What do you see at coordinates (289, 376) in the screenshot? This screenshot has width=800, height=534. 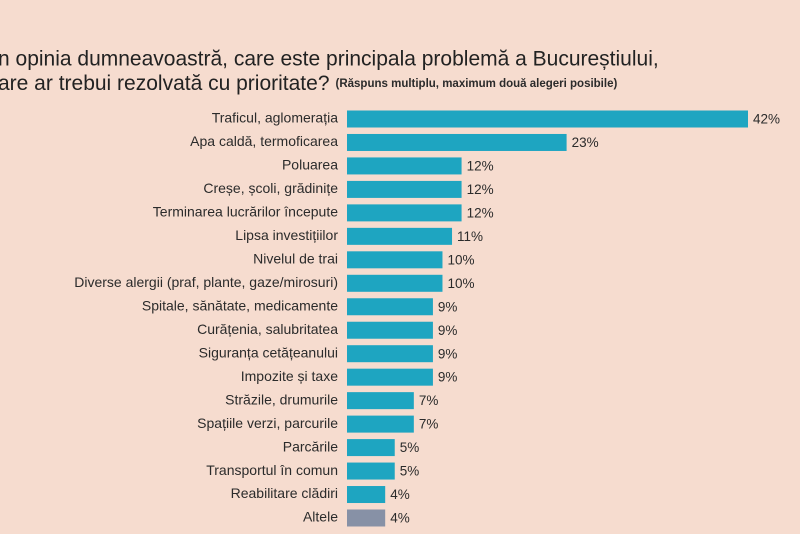 I see `category-label: Impozite și taxe` at bounding box center [289, 376].